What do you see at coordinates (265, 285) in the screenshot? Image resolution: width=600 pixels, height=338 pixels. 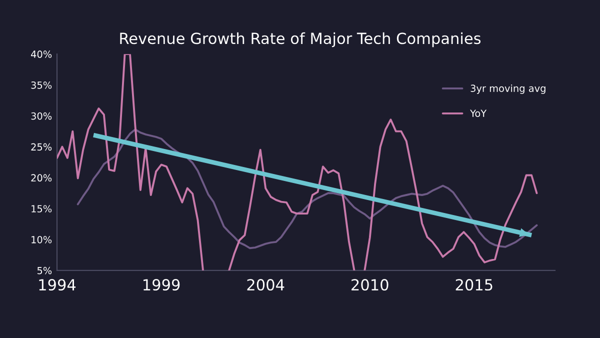 I see `x-tick-label: 2004` at bounding box center [265, 285].